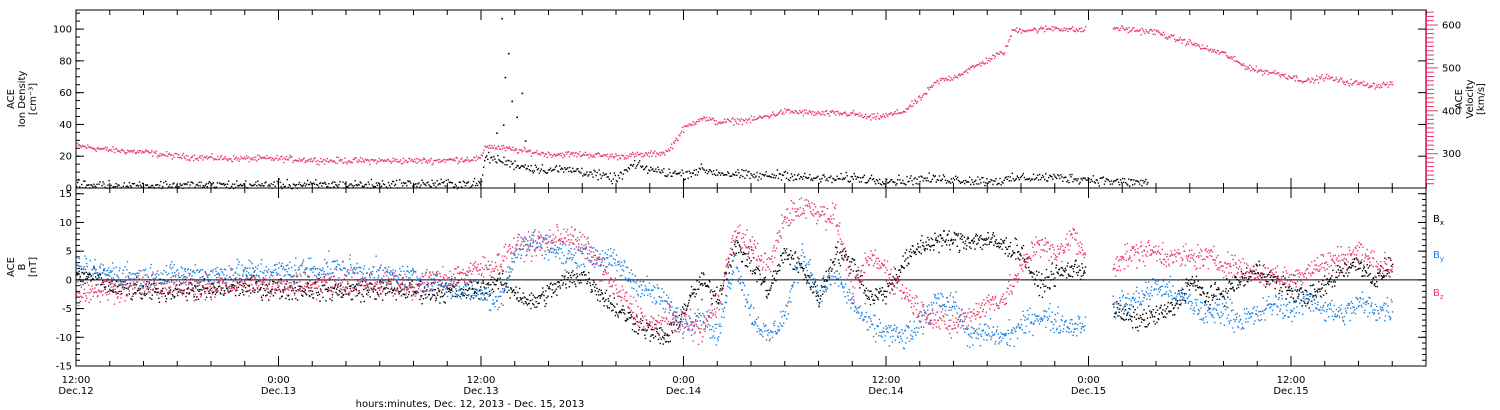  Describe the element at coordinates (502, 18) in the screenshot. I see `data-point-density-spike` at that location.